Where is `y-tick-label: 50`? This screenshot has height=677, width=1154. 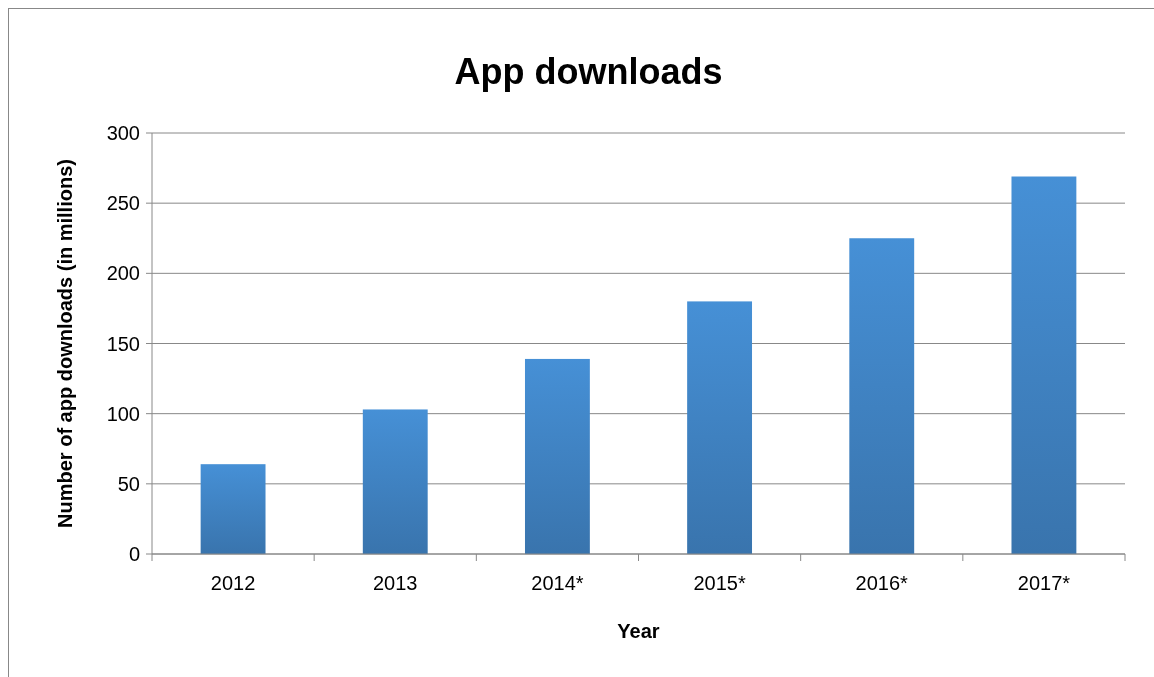 y-tick-label: 50 is located at coordinates (128, 483).